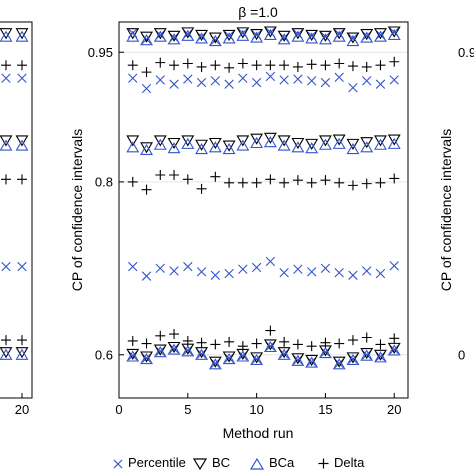 This screenshot has height=474, width=474. I want to click on x-axis-ticks: 0 5 10 15 20, so click(258, 405).